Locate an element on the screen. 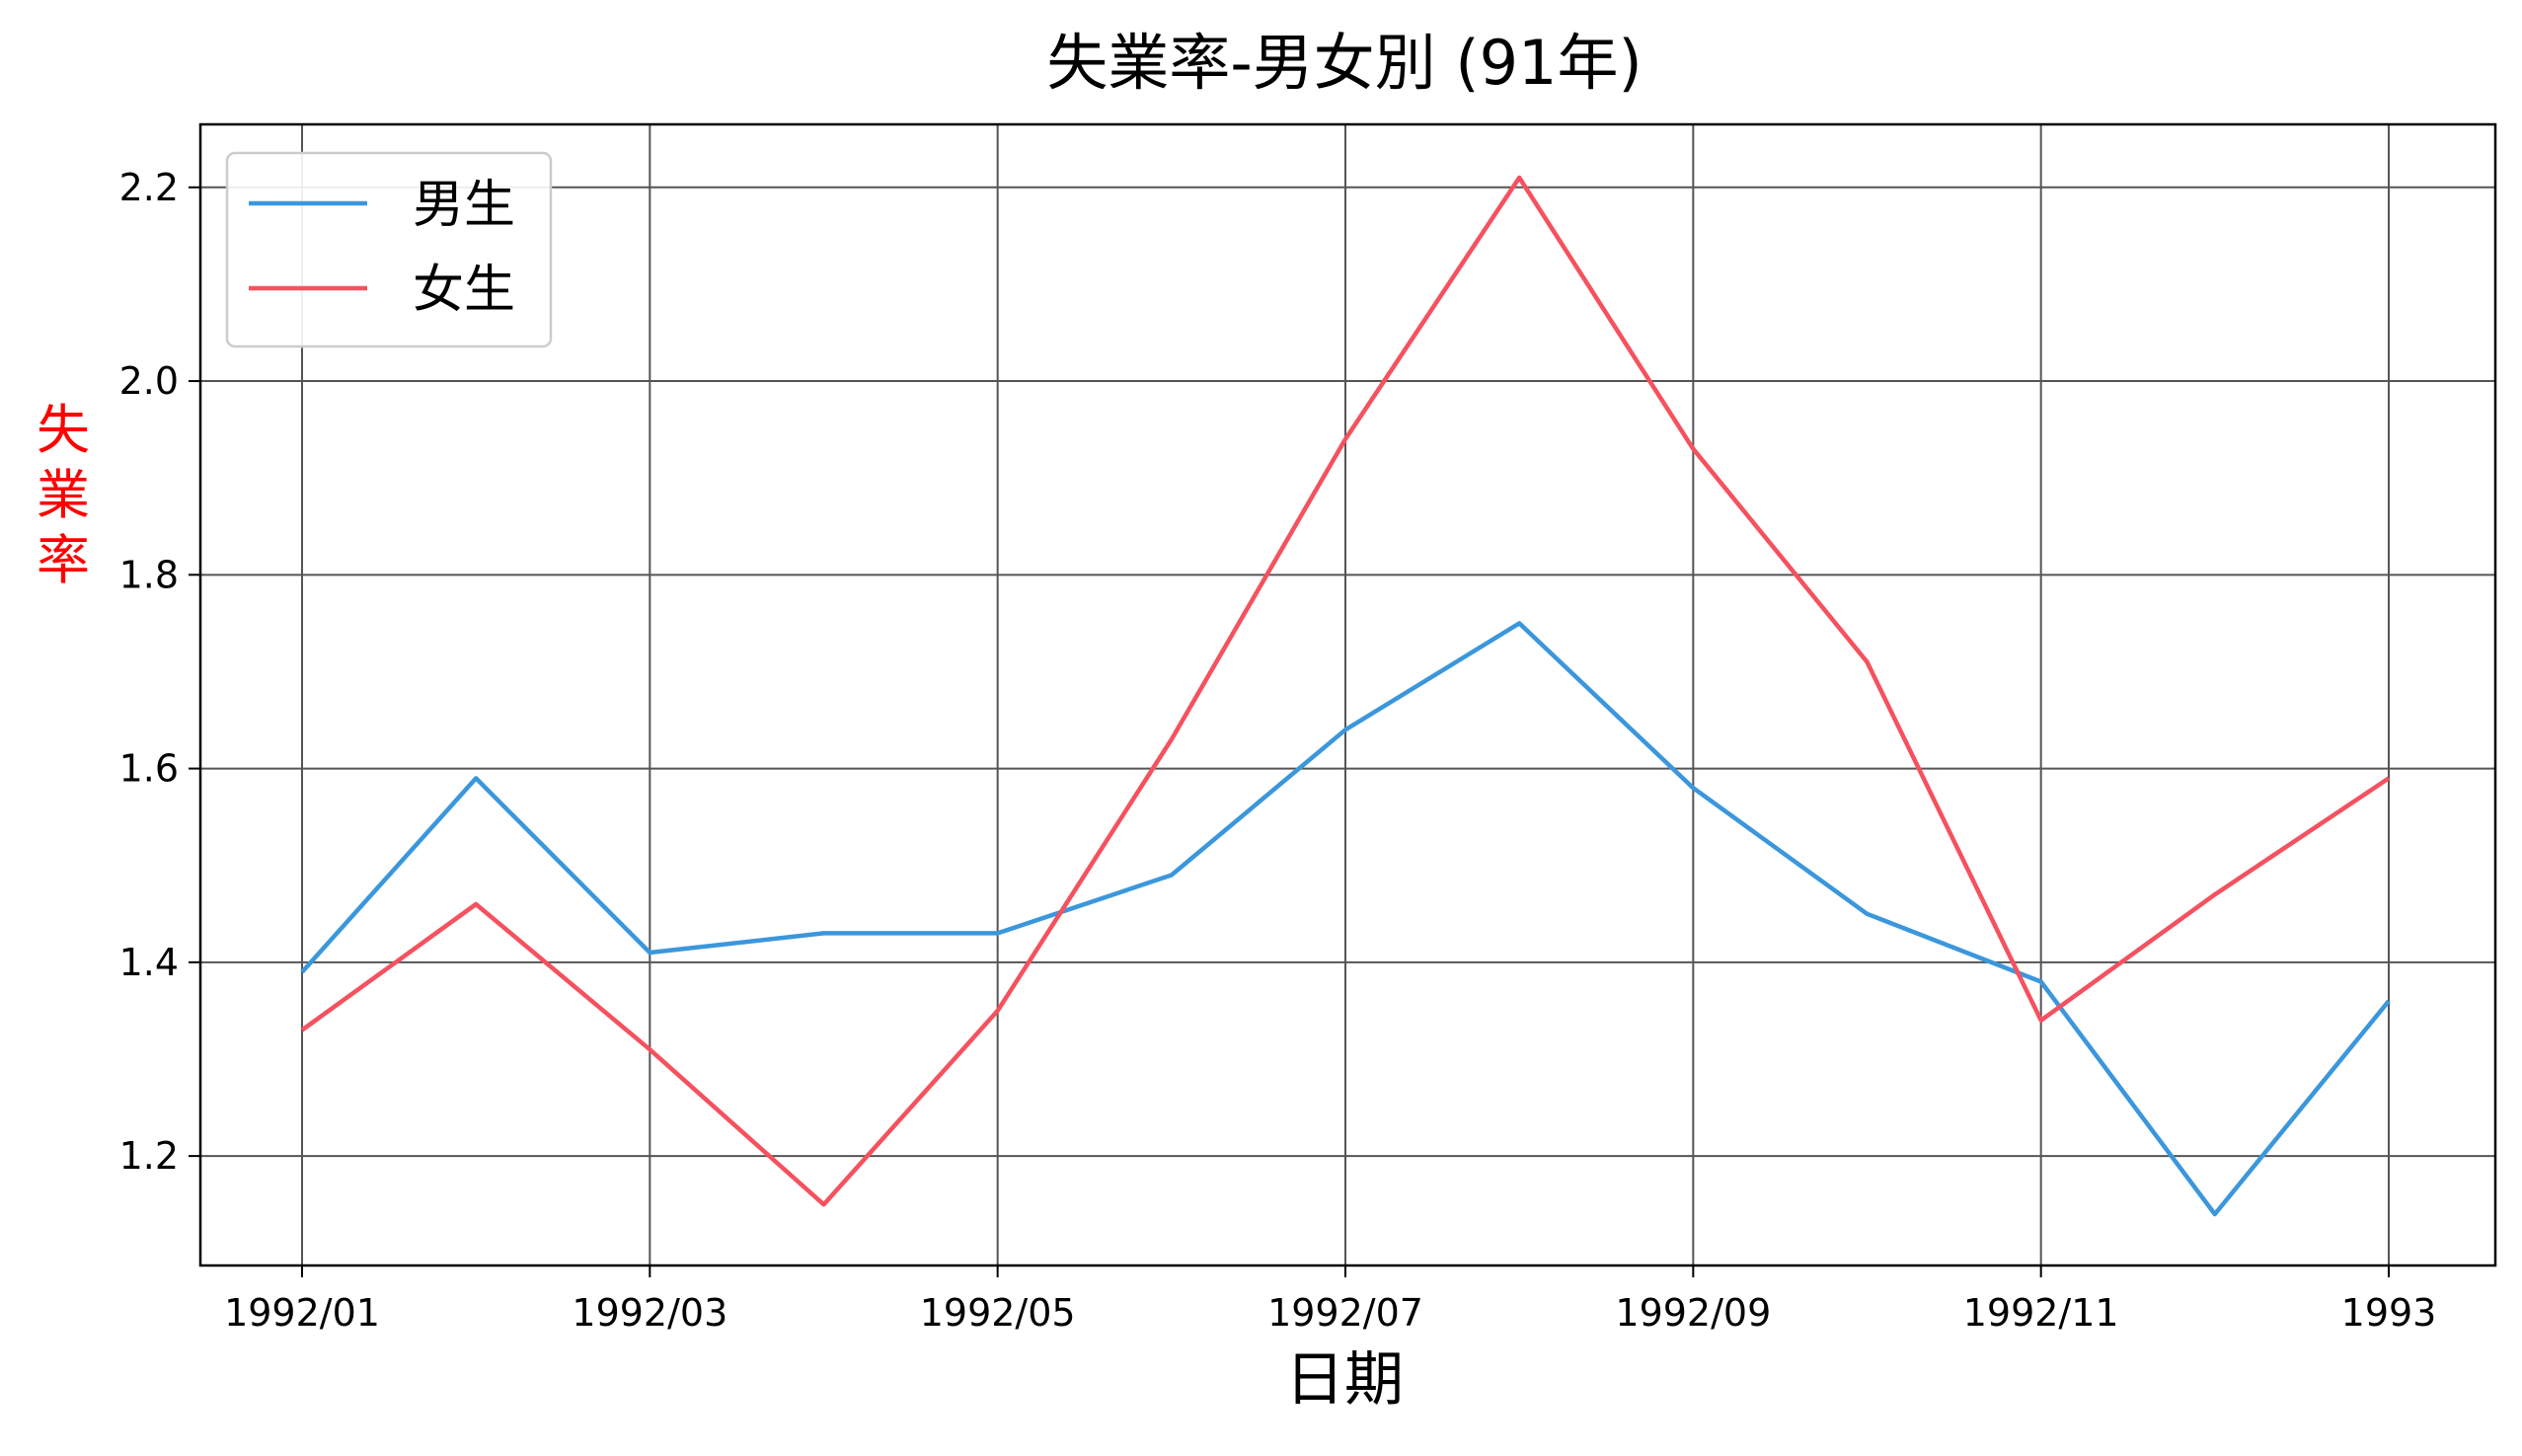 The image size is (2522, 1456). legend-label-1: 女生 is located at coordinates (464, 290).